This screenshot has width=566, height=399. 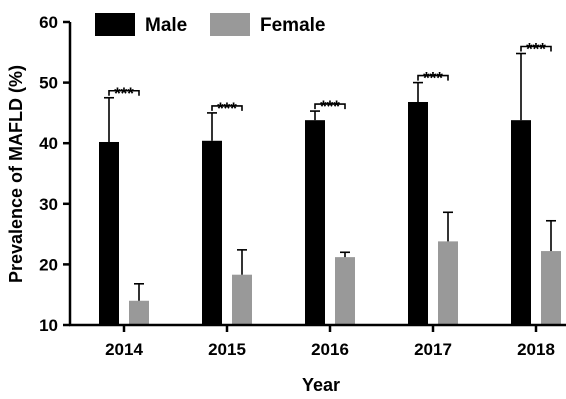 I want to click on legend-label-male: Male, so click(x=166, y=25).